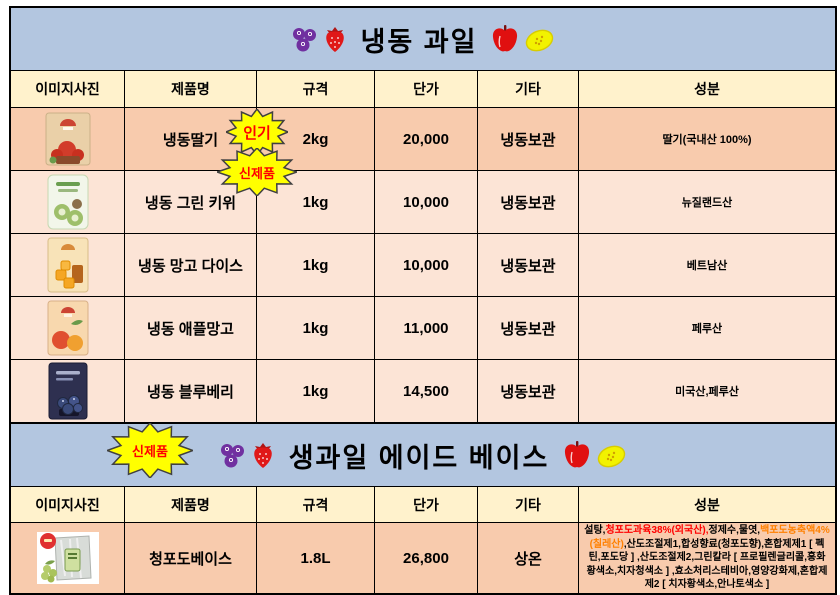 This screenshot has width=840, height=595. I want to click on ingredient-segment: 정제수,물엿,, so click(734, 531).